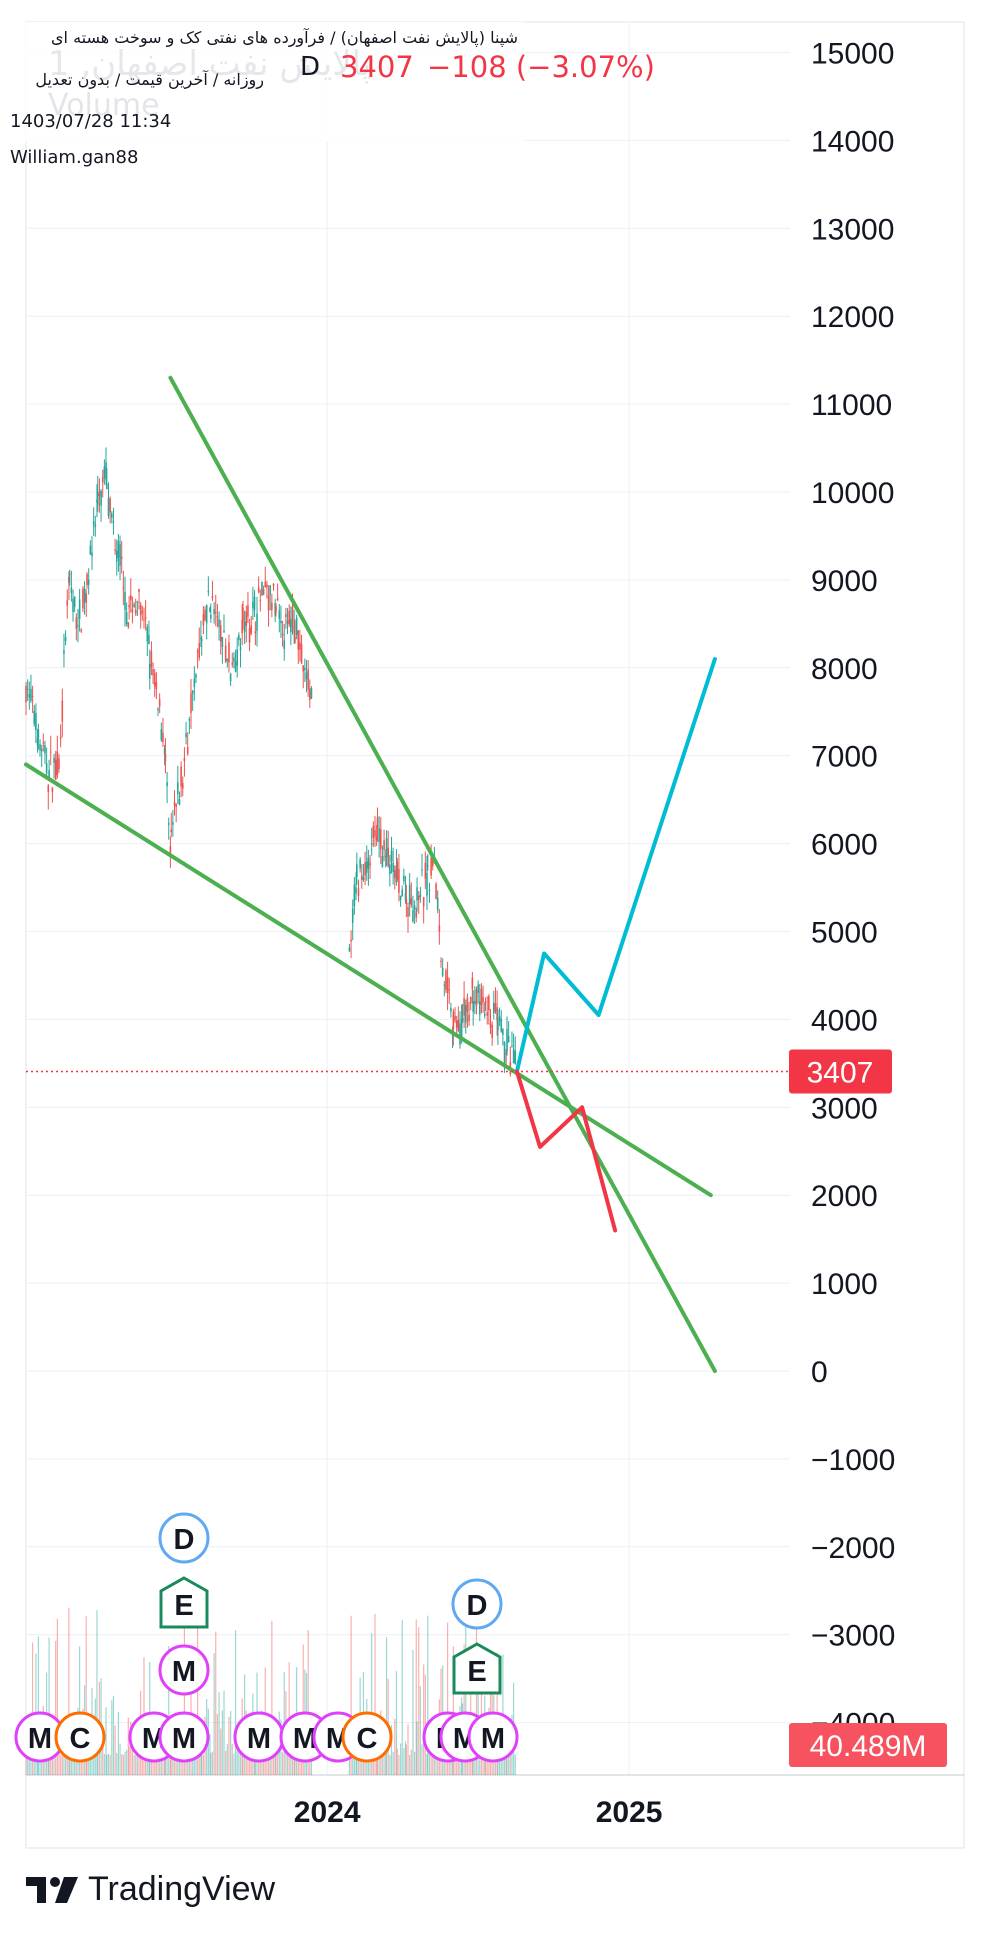 The image size is (986, 1933). What do you see at coordinates (868, 1408) in the screenshot?
I see `axis-tags: 3407 40.489M` at bounding box center [868, 1408].